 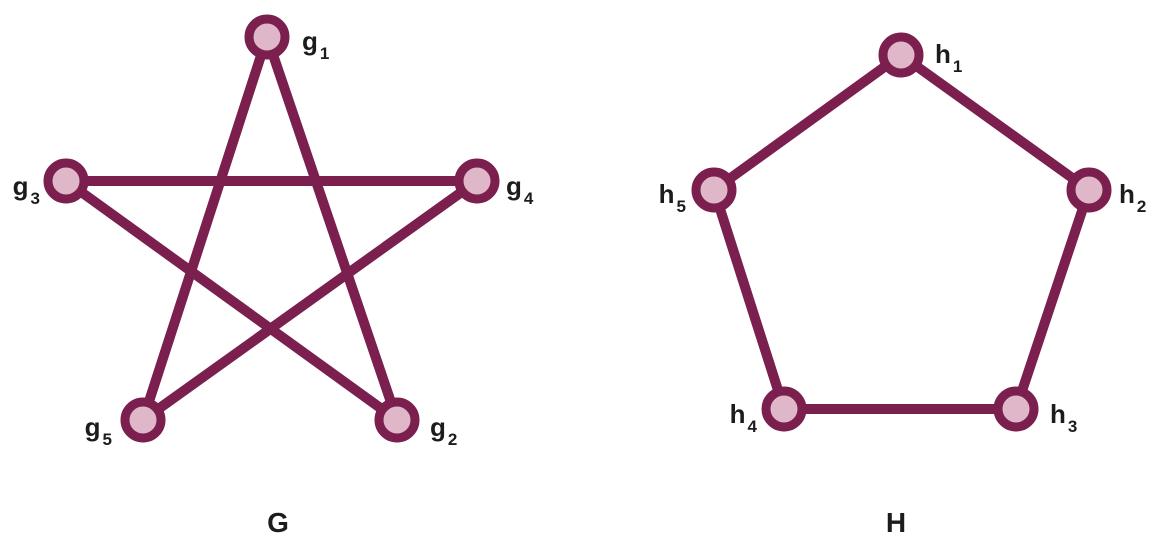 I want to click on node-h5, so click(x=714, y=190).